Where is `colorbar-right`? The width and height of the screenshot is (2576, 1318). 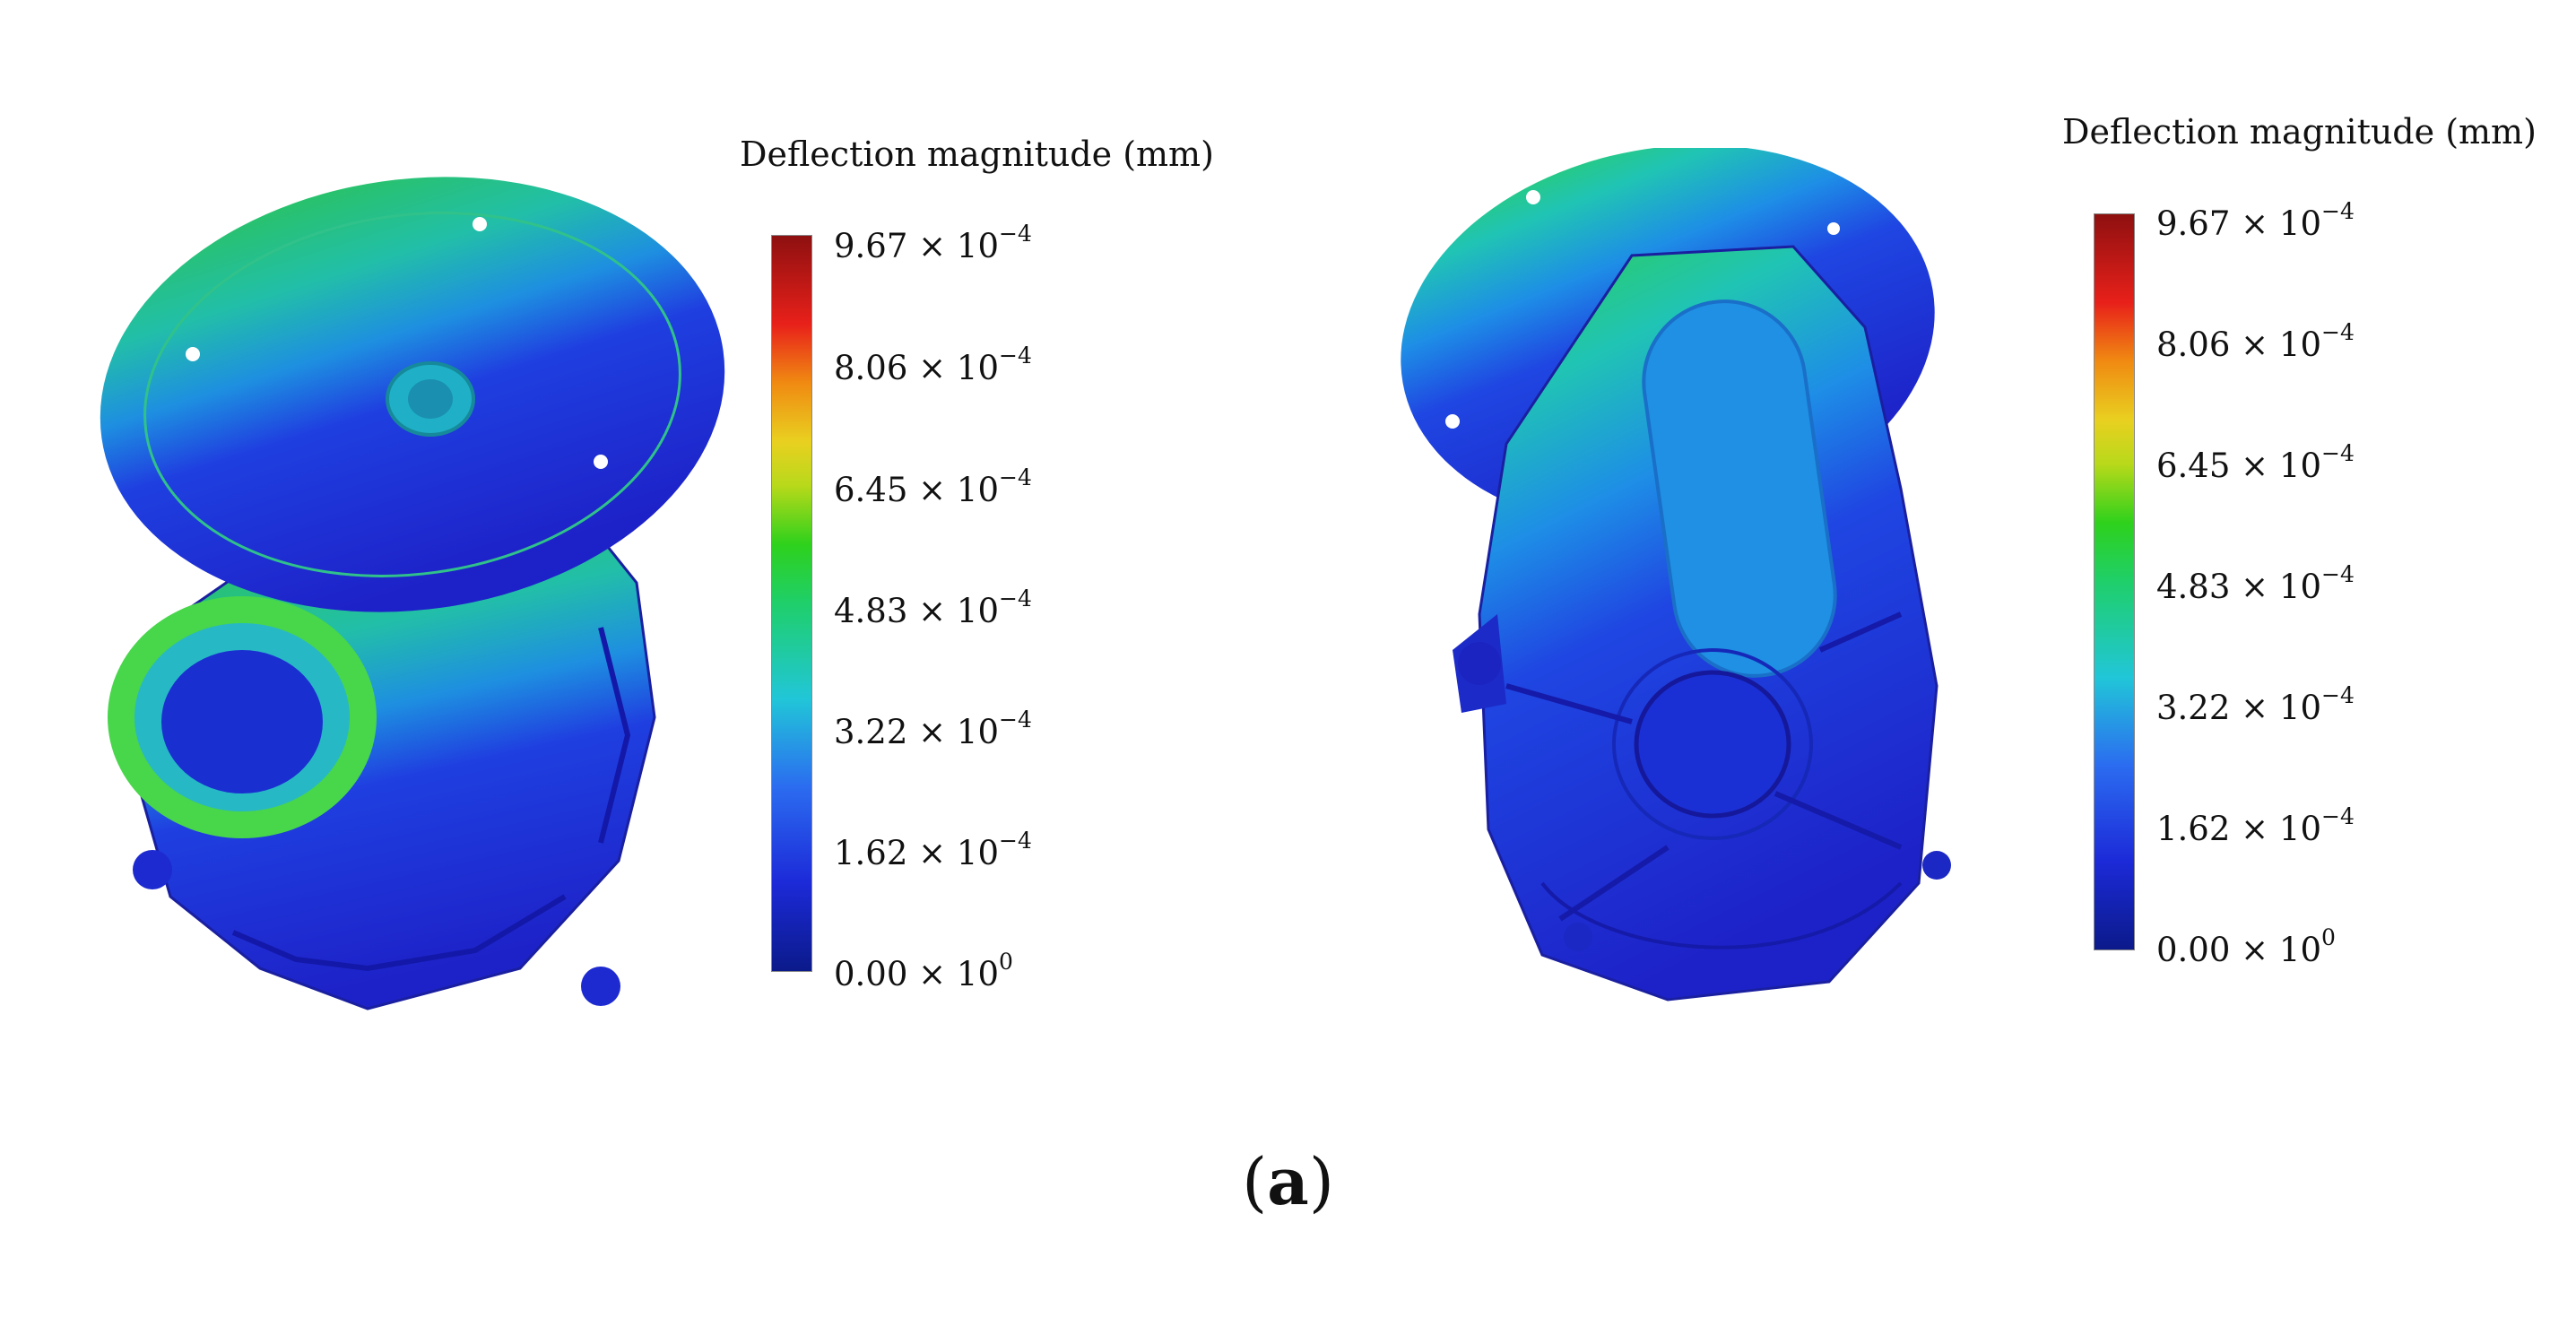
colorbar-right is located at coordinates (2114, 582).